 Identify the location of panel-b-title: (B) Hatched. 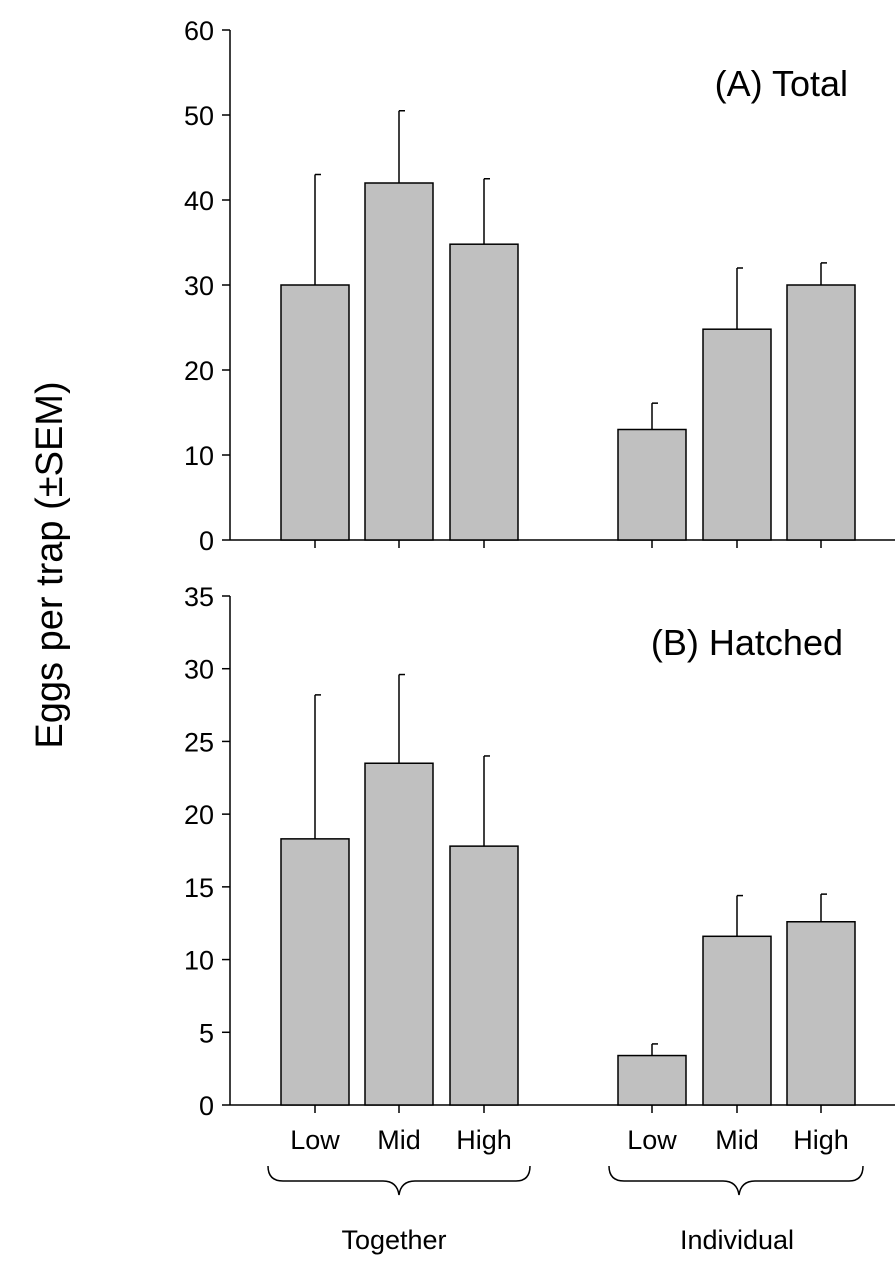
(747, 642).